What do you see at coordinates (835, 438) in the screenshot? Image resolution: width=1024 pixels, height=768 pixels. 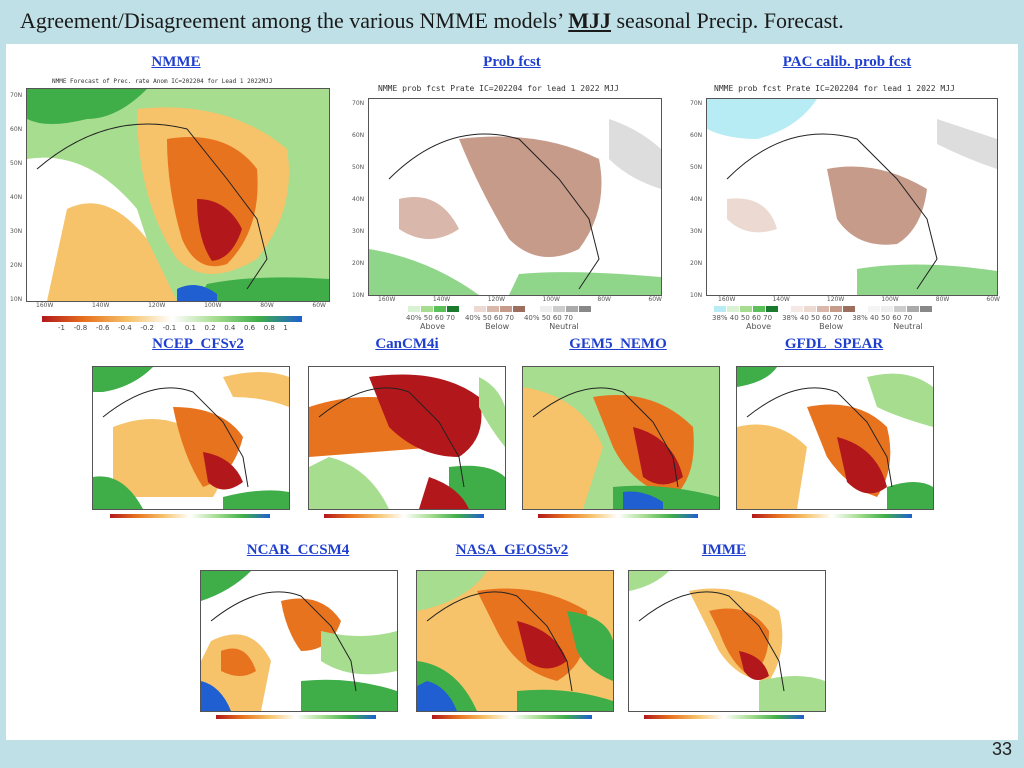 I see `gfdl-spear-map` at bounding box center [835, 438].